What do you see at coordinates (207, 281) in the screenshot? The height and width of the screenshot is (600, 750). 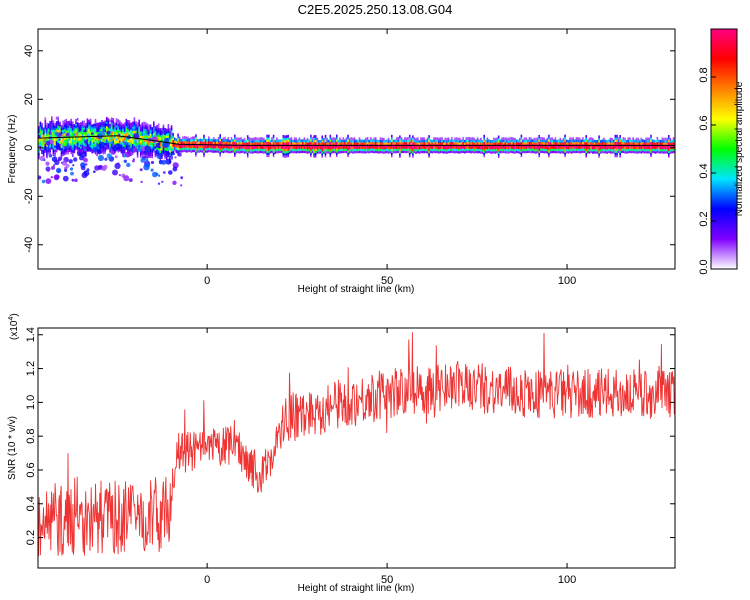 I see `spectrogram-xtick-label: 0` at bounding box center [207, 281].